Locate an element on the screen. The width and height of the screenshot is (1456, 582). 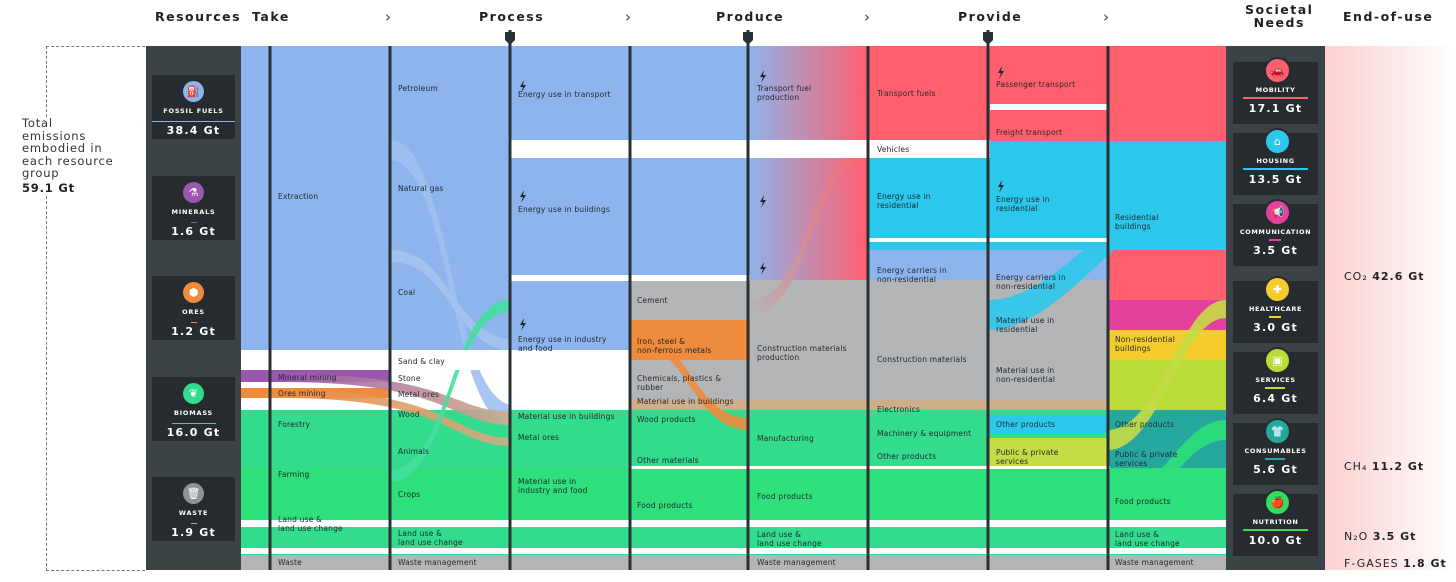
resource-name: FOSSIL FUELS is located at coordinates (193, 111).